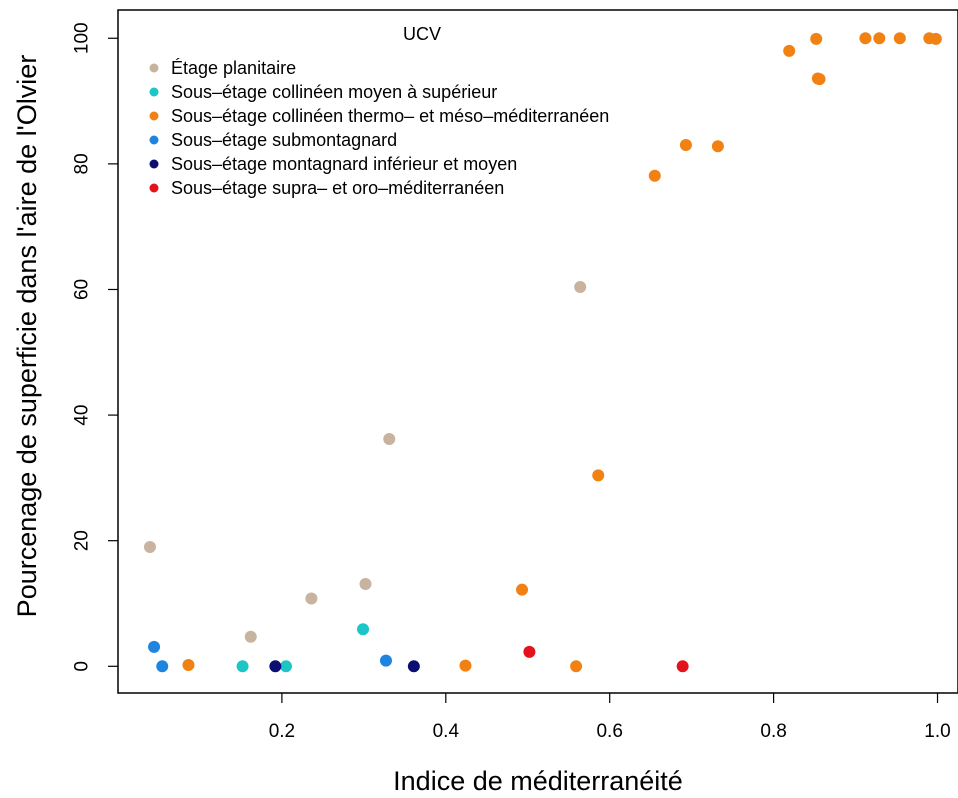 This screenshot has width=958, height=798. I want to click on x-tick-label-0: 0.2, so click(282, 731).